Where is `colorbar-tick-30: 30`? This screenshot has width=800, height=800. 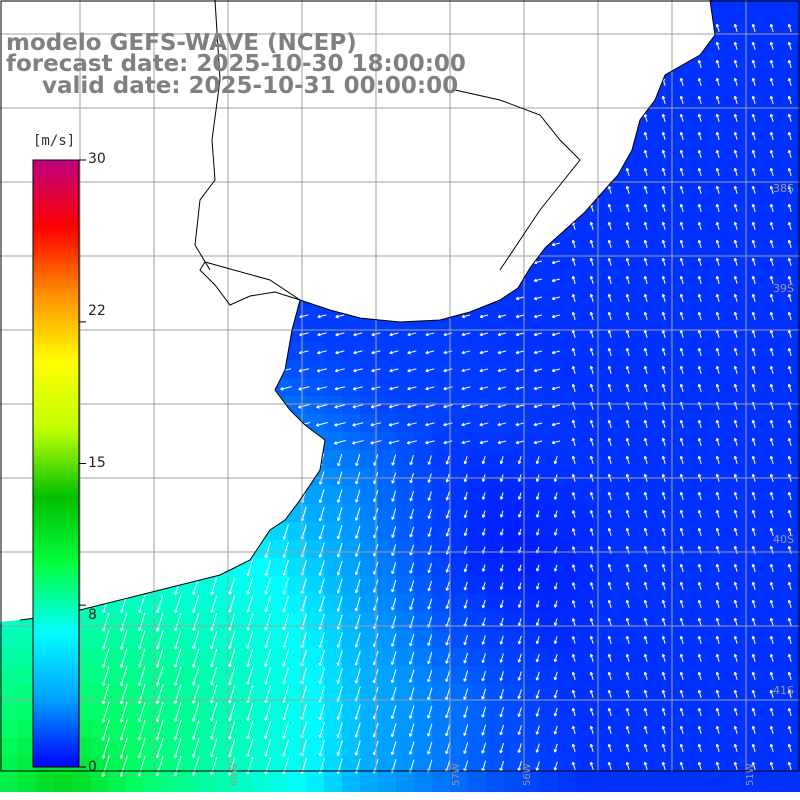 colorbar-tick-30: 30 is located at coordinates (97, 159).